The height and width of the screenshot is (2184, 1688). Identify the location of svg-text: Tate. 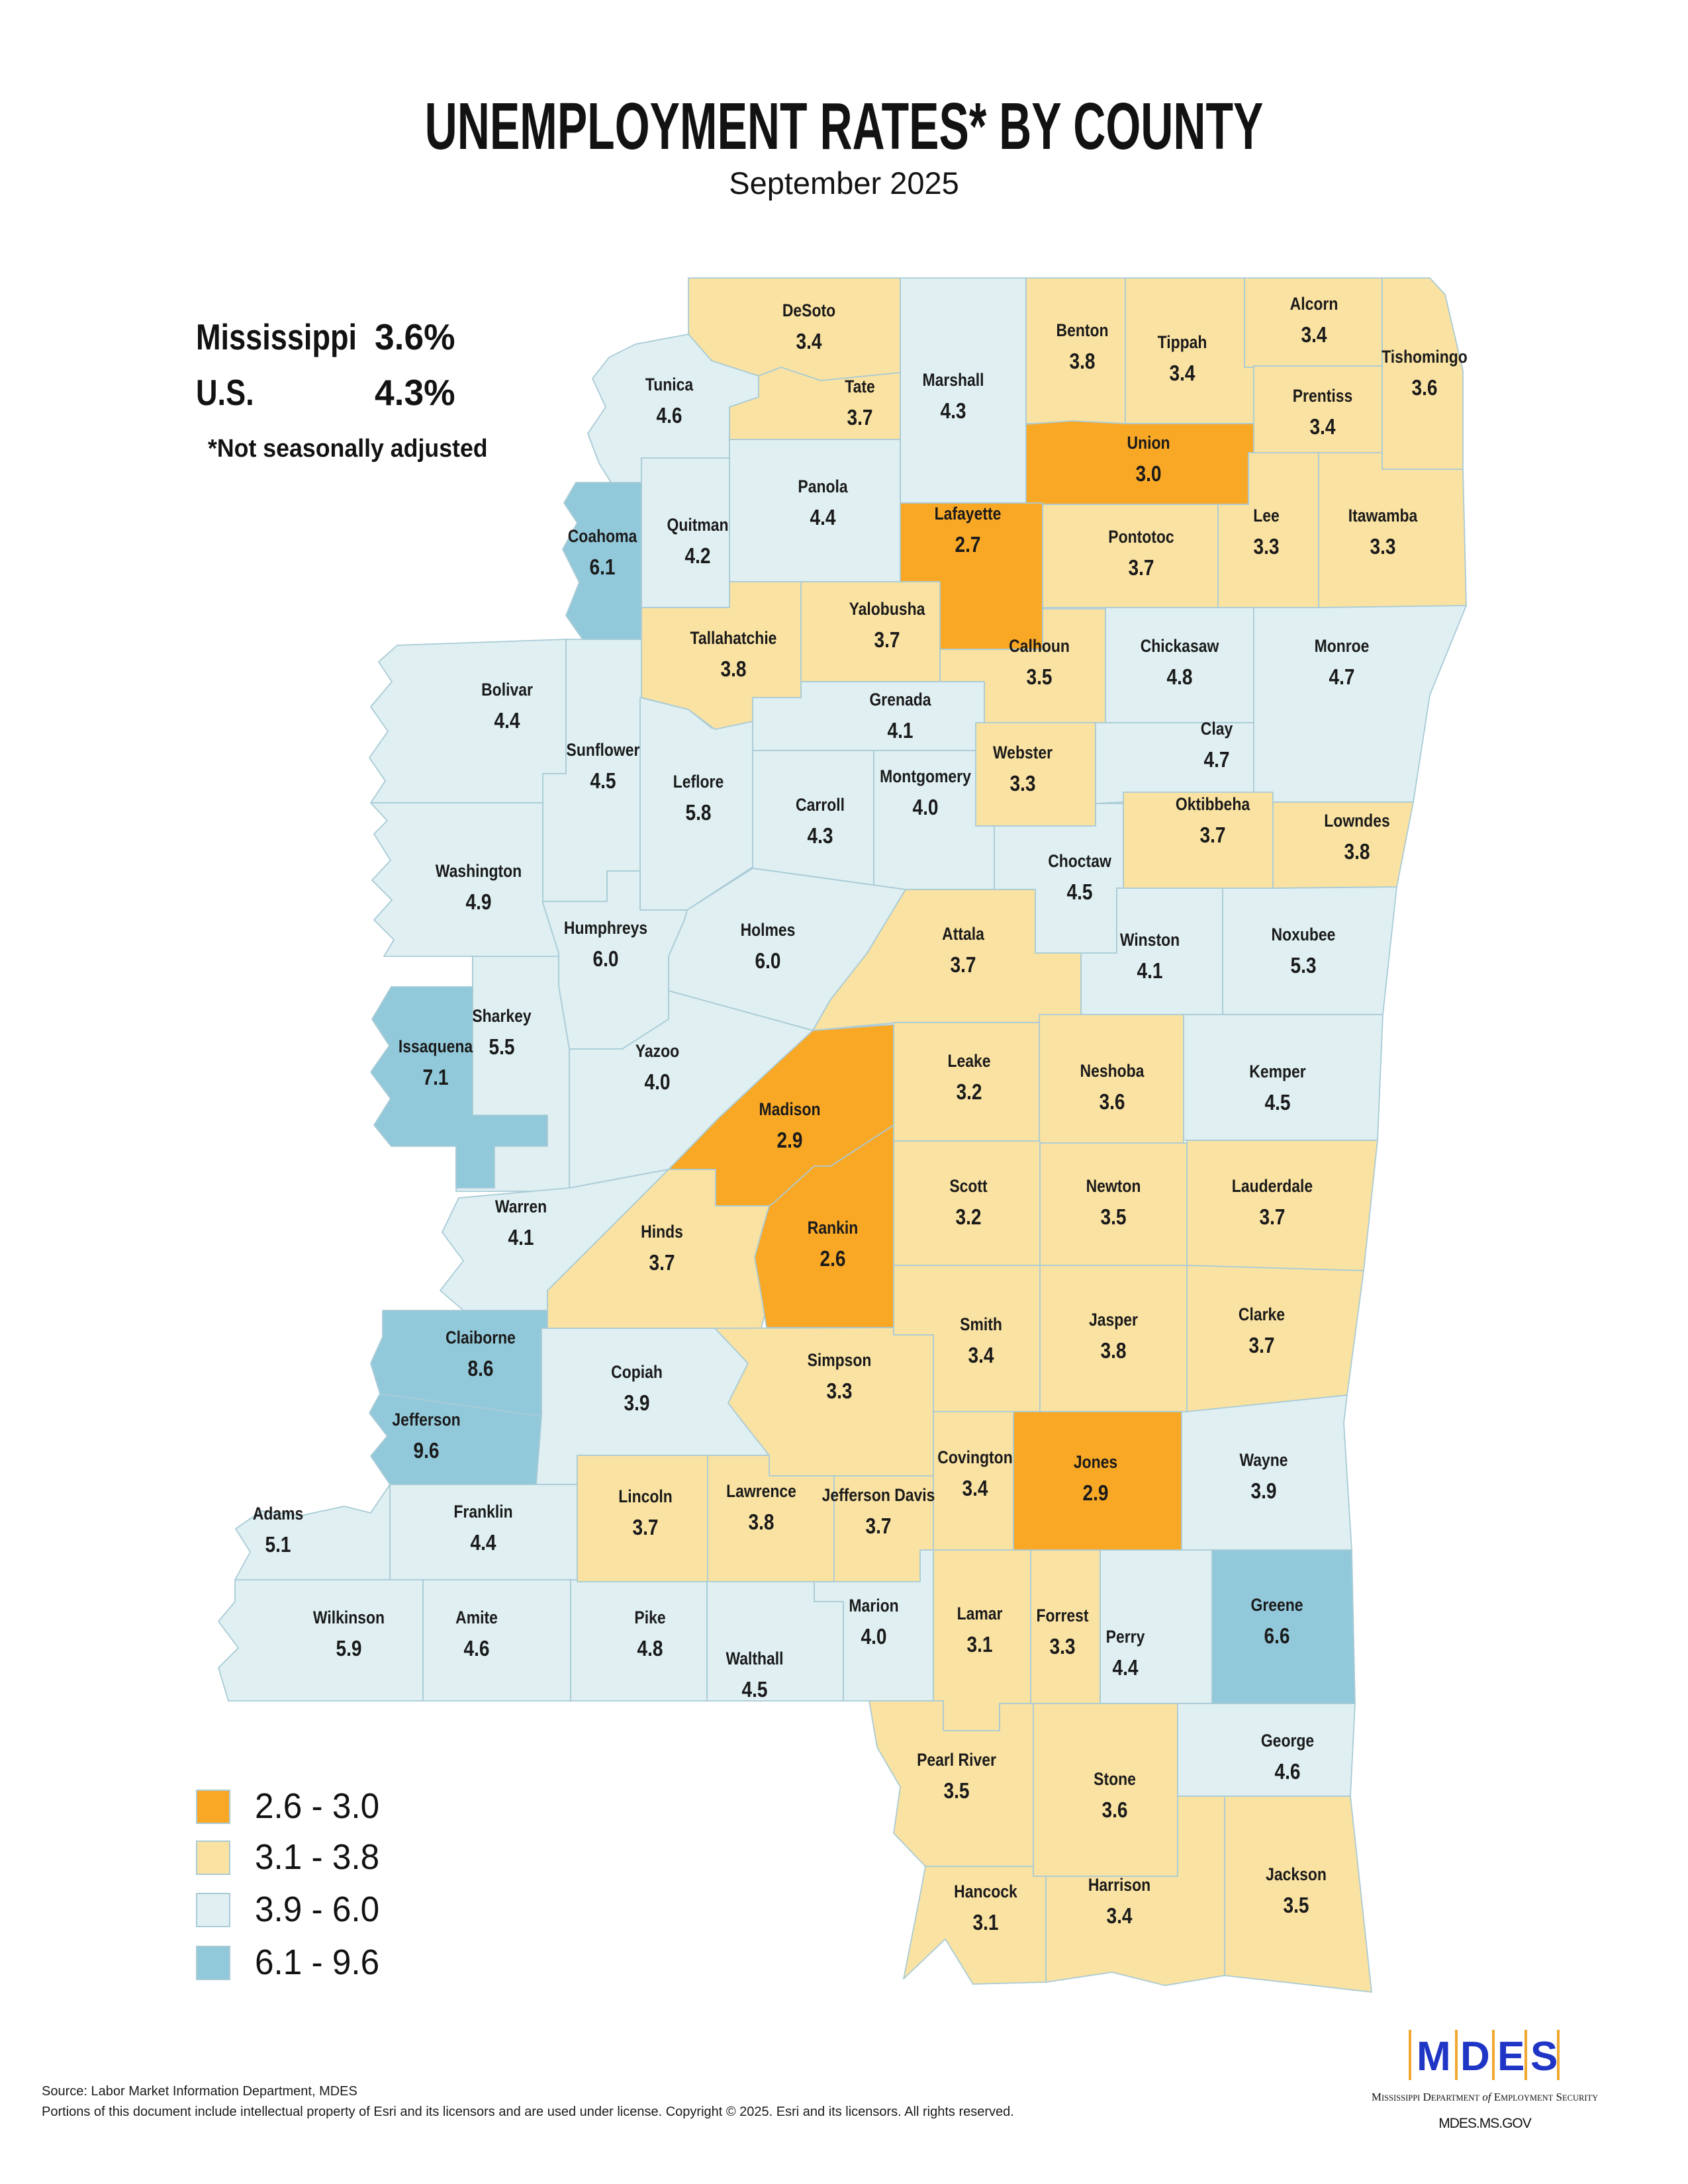
(860, 387).